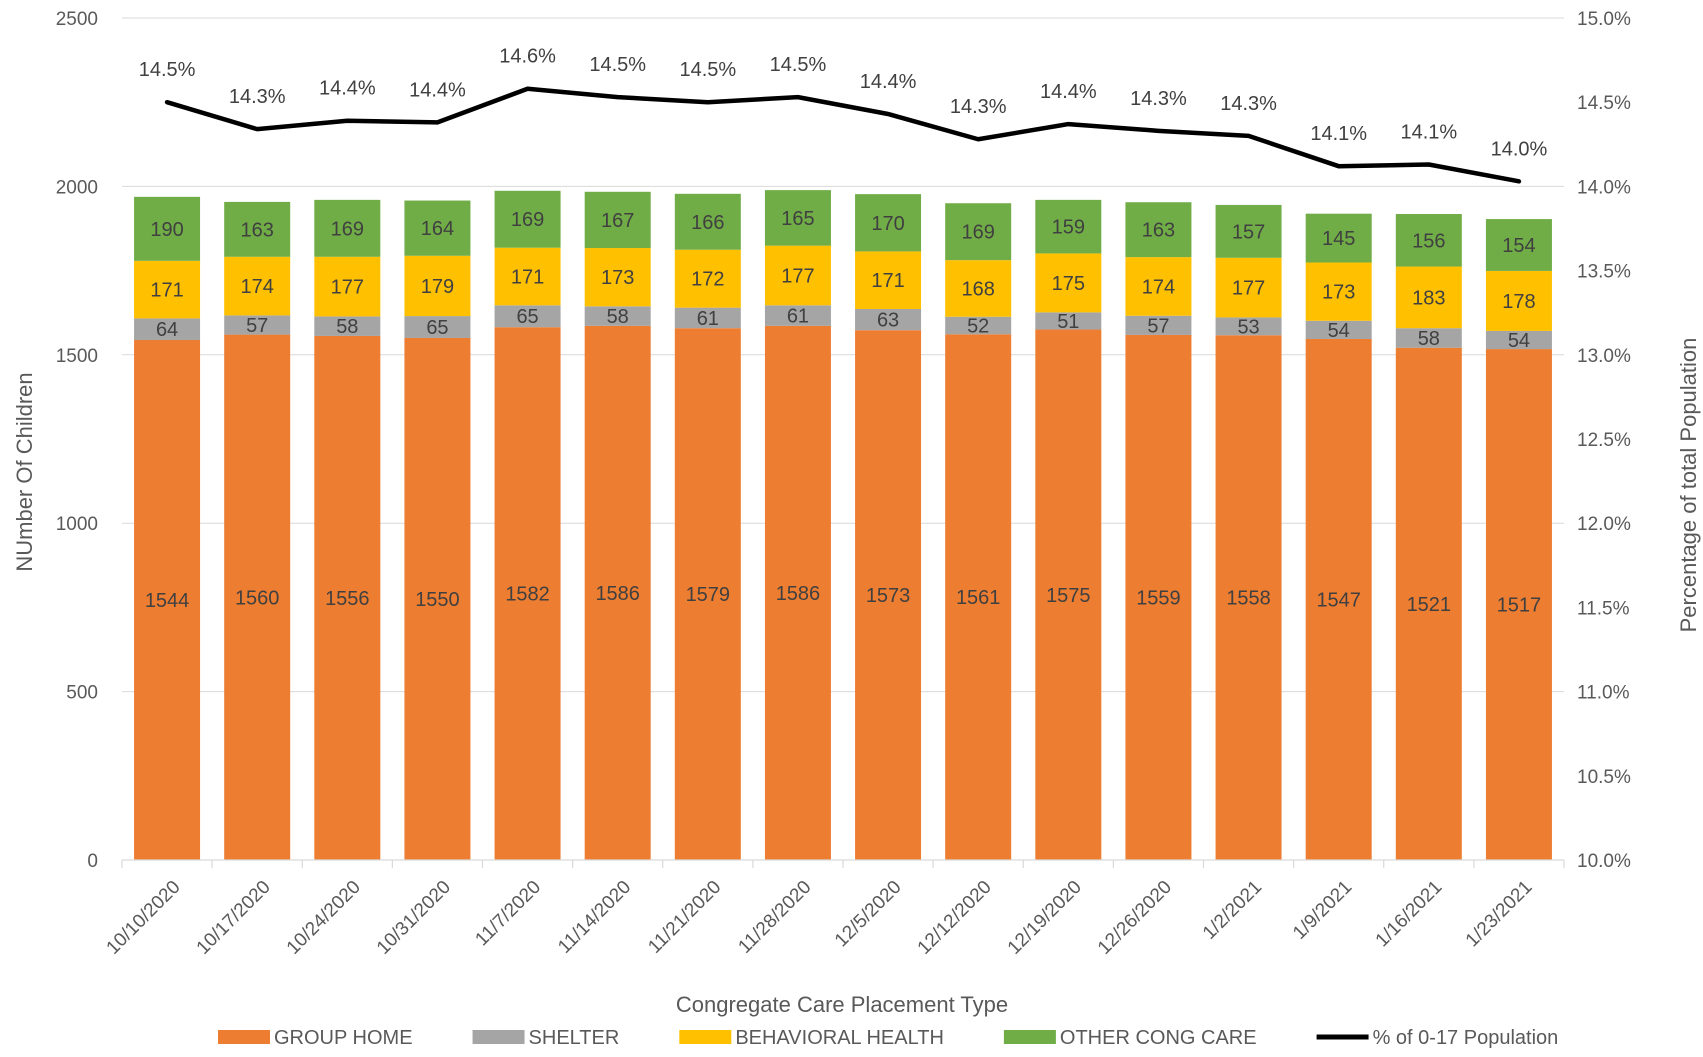  I want to click on x-tick-label: 12/26/2020, so click(1135, 918).